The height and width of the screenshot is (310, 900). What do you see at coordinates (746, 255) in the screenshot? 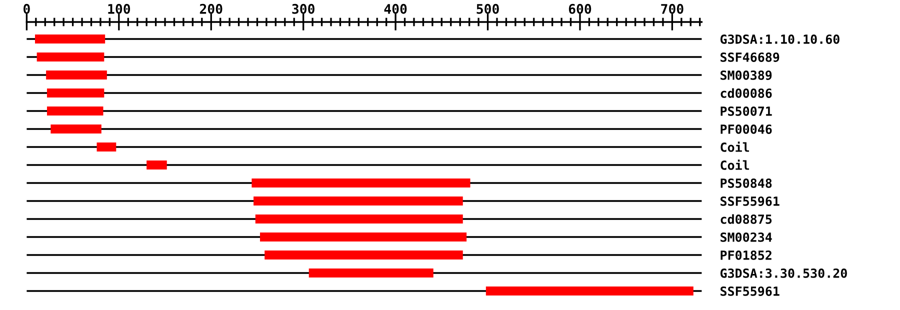
I see `y-tick-label: PF01852` at bounding box center [746, 255].